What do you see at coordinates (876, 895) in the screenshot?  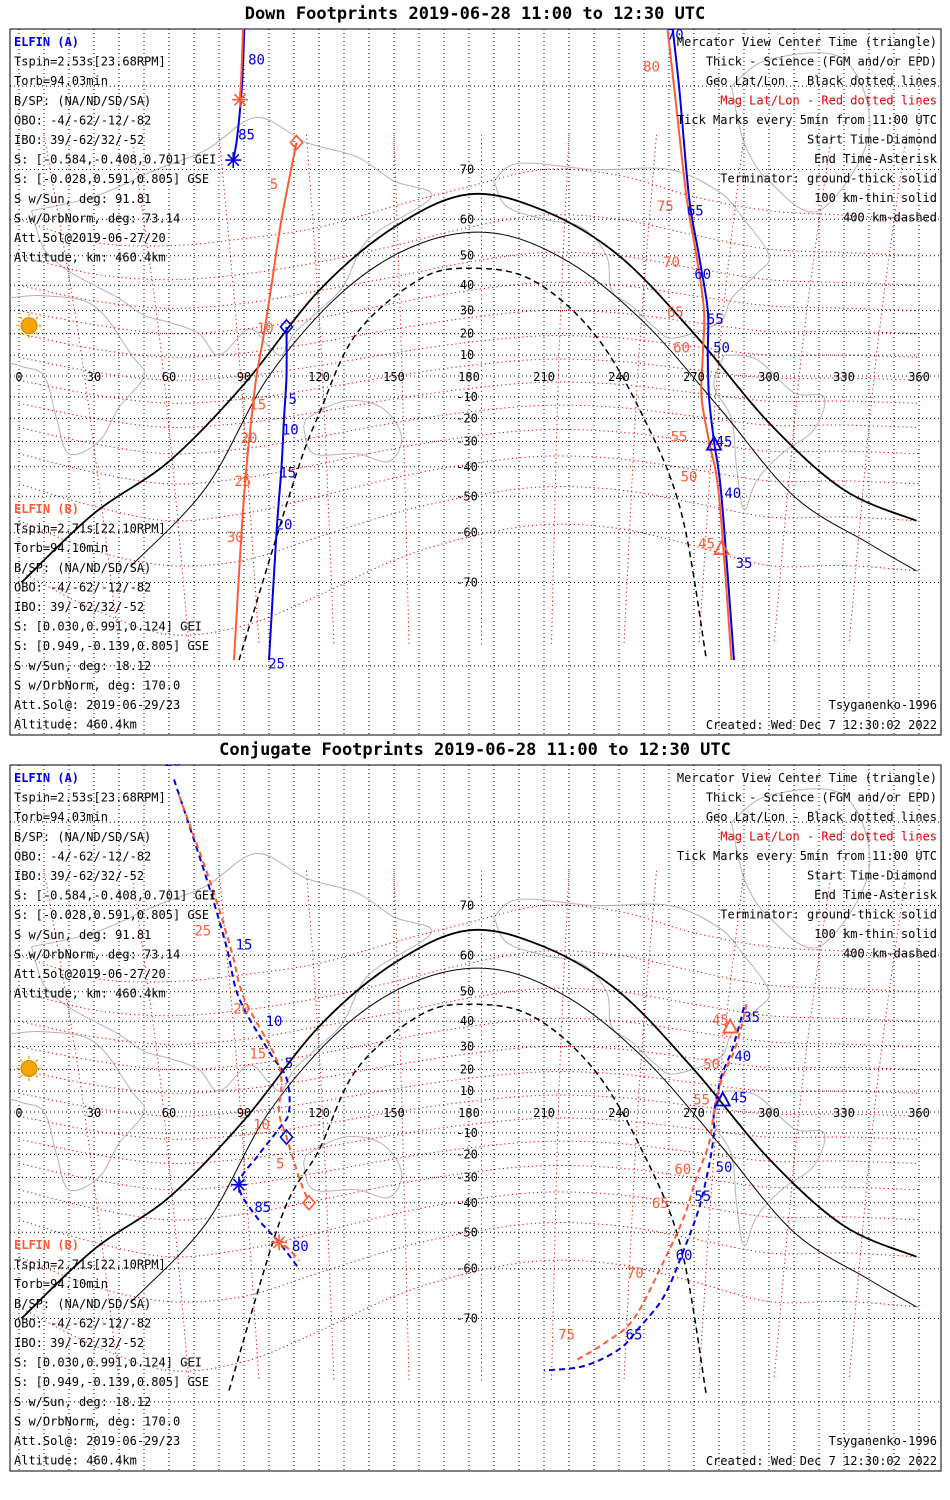 I see `legend-line: End Time-Asterisk` at bounding box center [876, 895].